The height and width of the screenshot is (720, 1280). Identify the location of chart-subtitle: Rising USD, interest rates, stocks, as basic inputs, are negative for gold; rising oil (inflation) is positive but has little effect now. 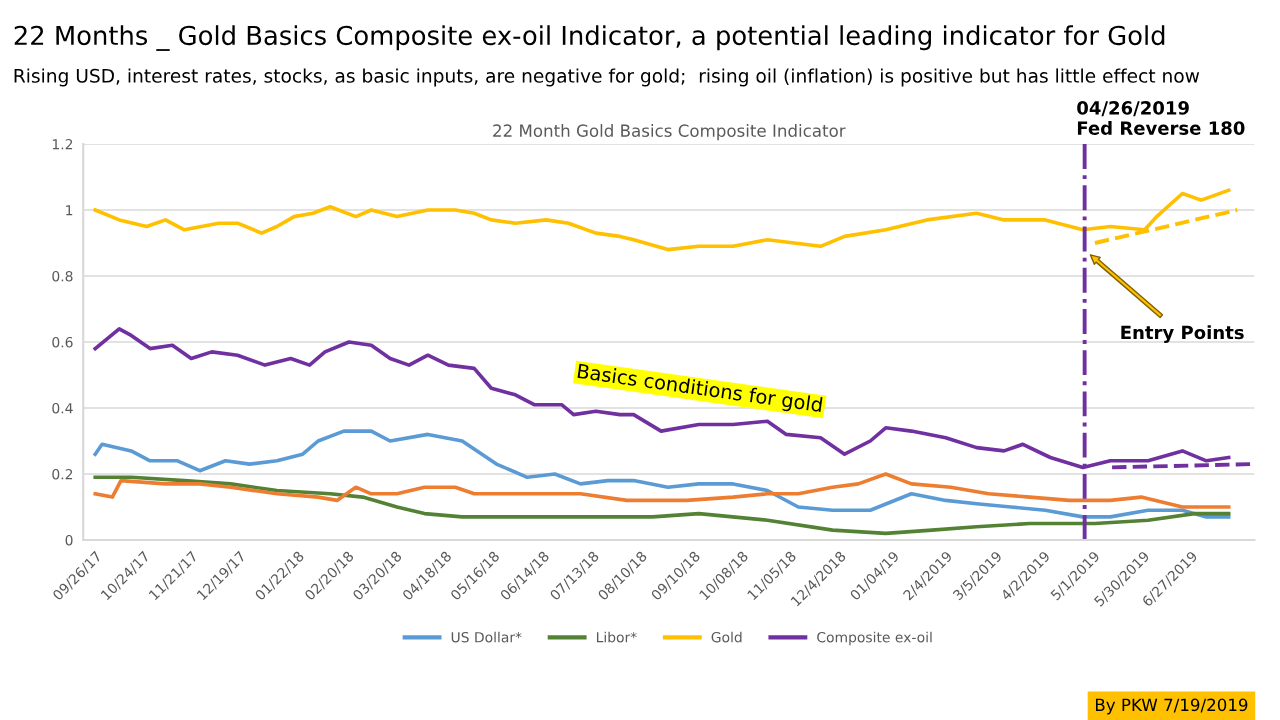
(607, 77).